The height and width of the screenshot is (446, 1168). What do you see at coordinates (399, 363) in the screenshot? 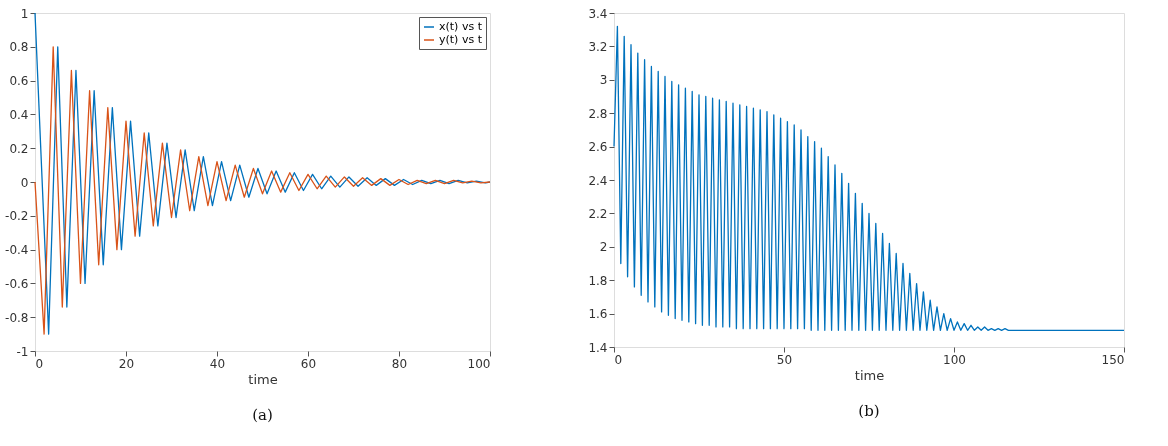
I see `x-tick-label: 80` at bounding box center [399, 363].